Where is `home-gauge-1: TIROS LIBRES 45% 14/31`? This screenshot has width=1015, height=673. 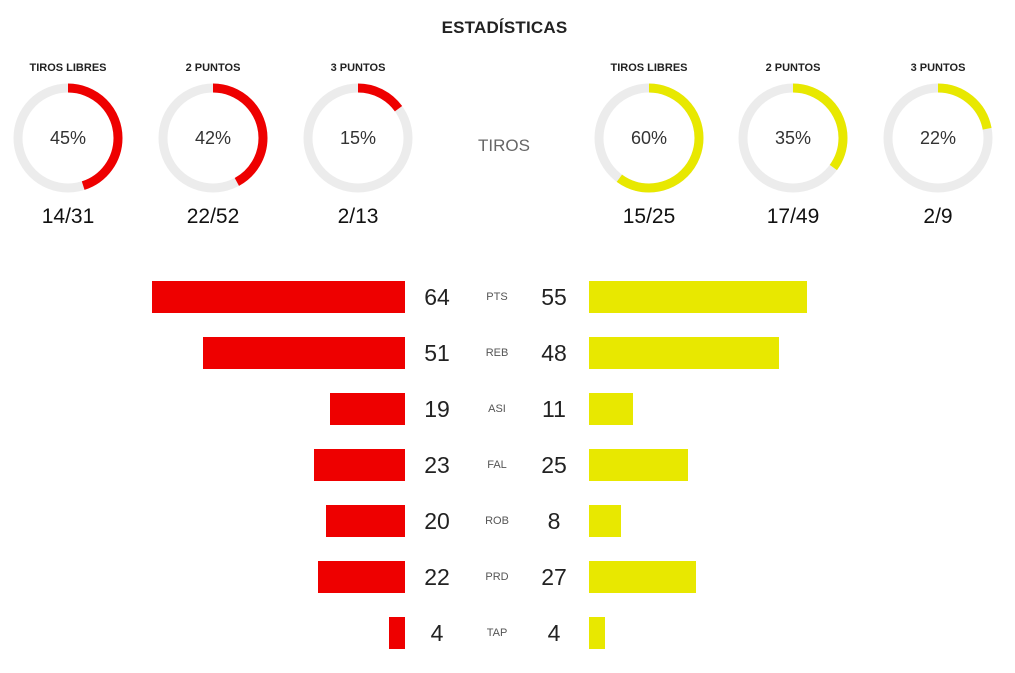 home-gauge-1: TIROS LIBRES 45% 14/31 is located at coordinates (68, 146).